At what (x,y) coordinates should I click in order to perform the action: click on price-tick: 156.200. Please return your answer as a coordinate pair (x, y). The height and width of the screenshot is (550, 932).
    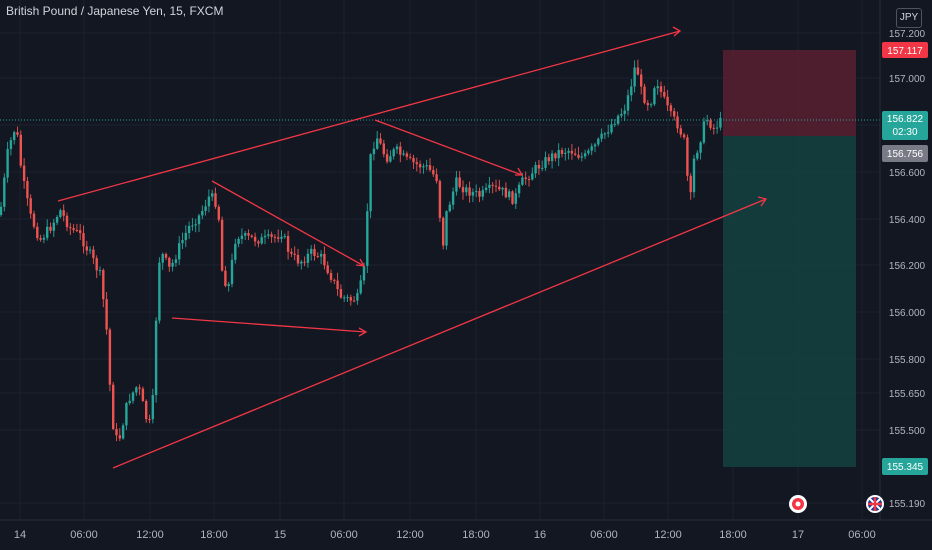
    Looking at the image, I should click on (907, 266).